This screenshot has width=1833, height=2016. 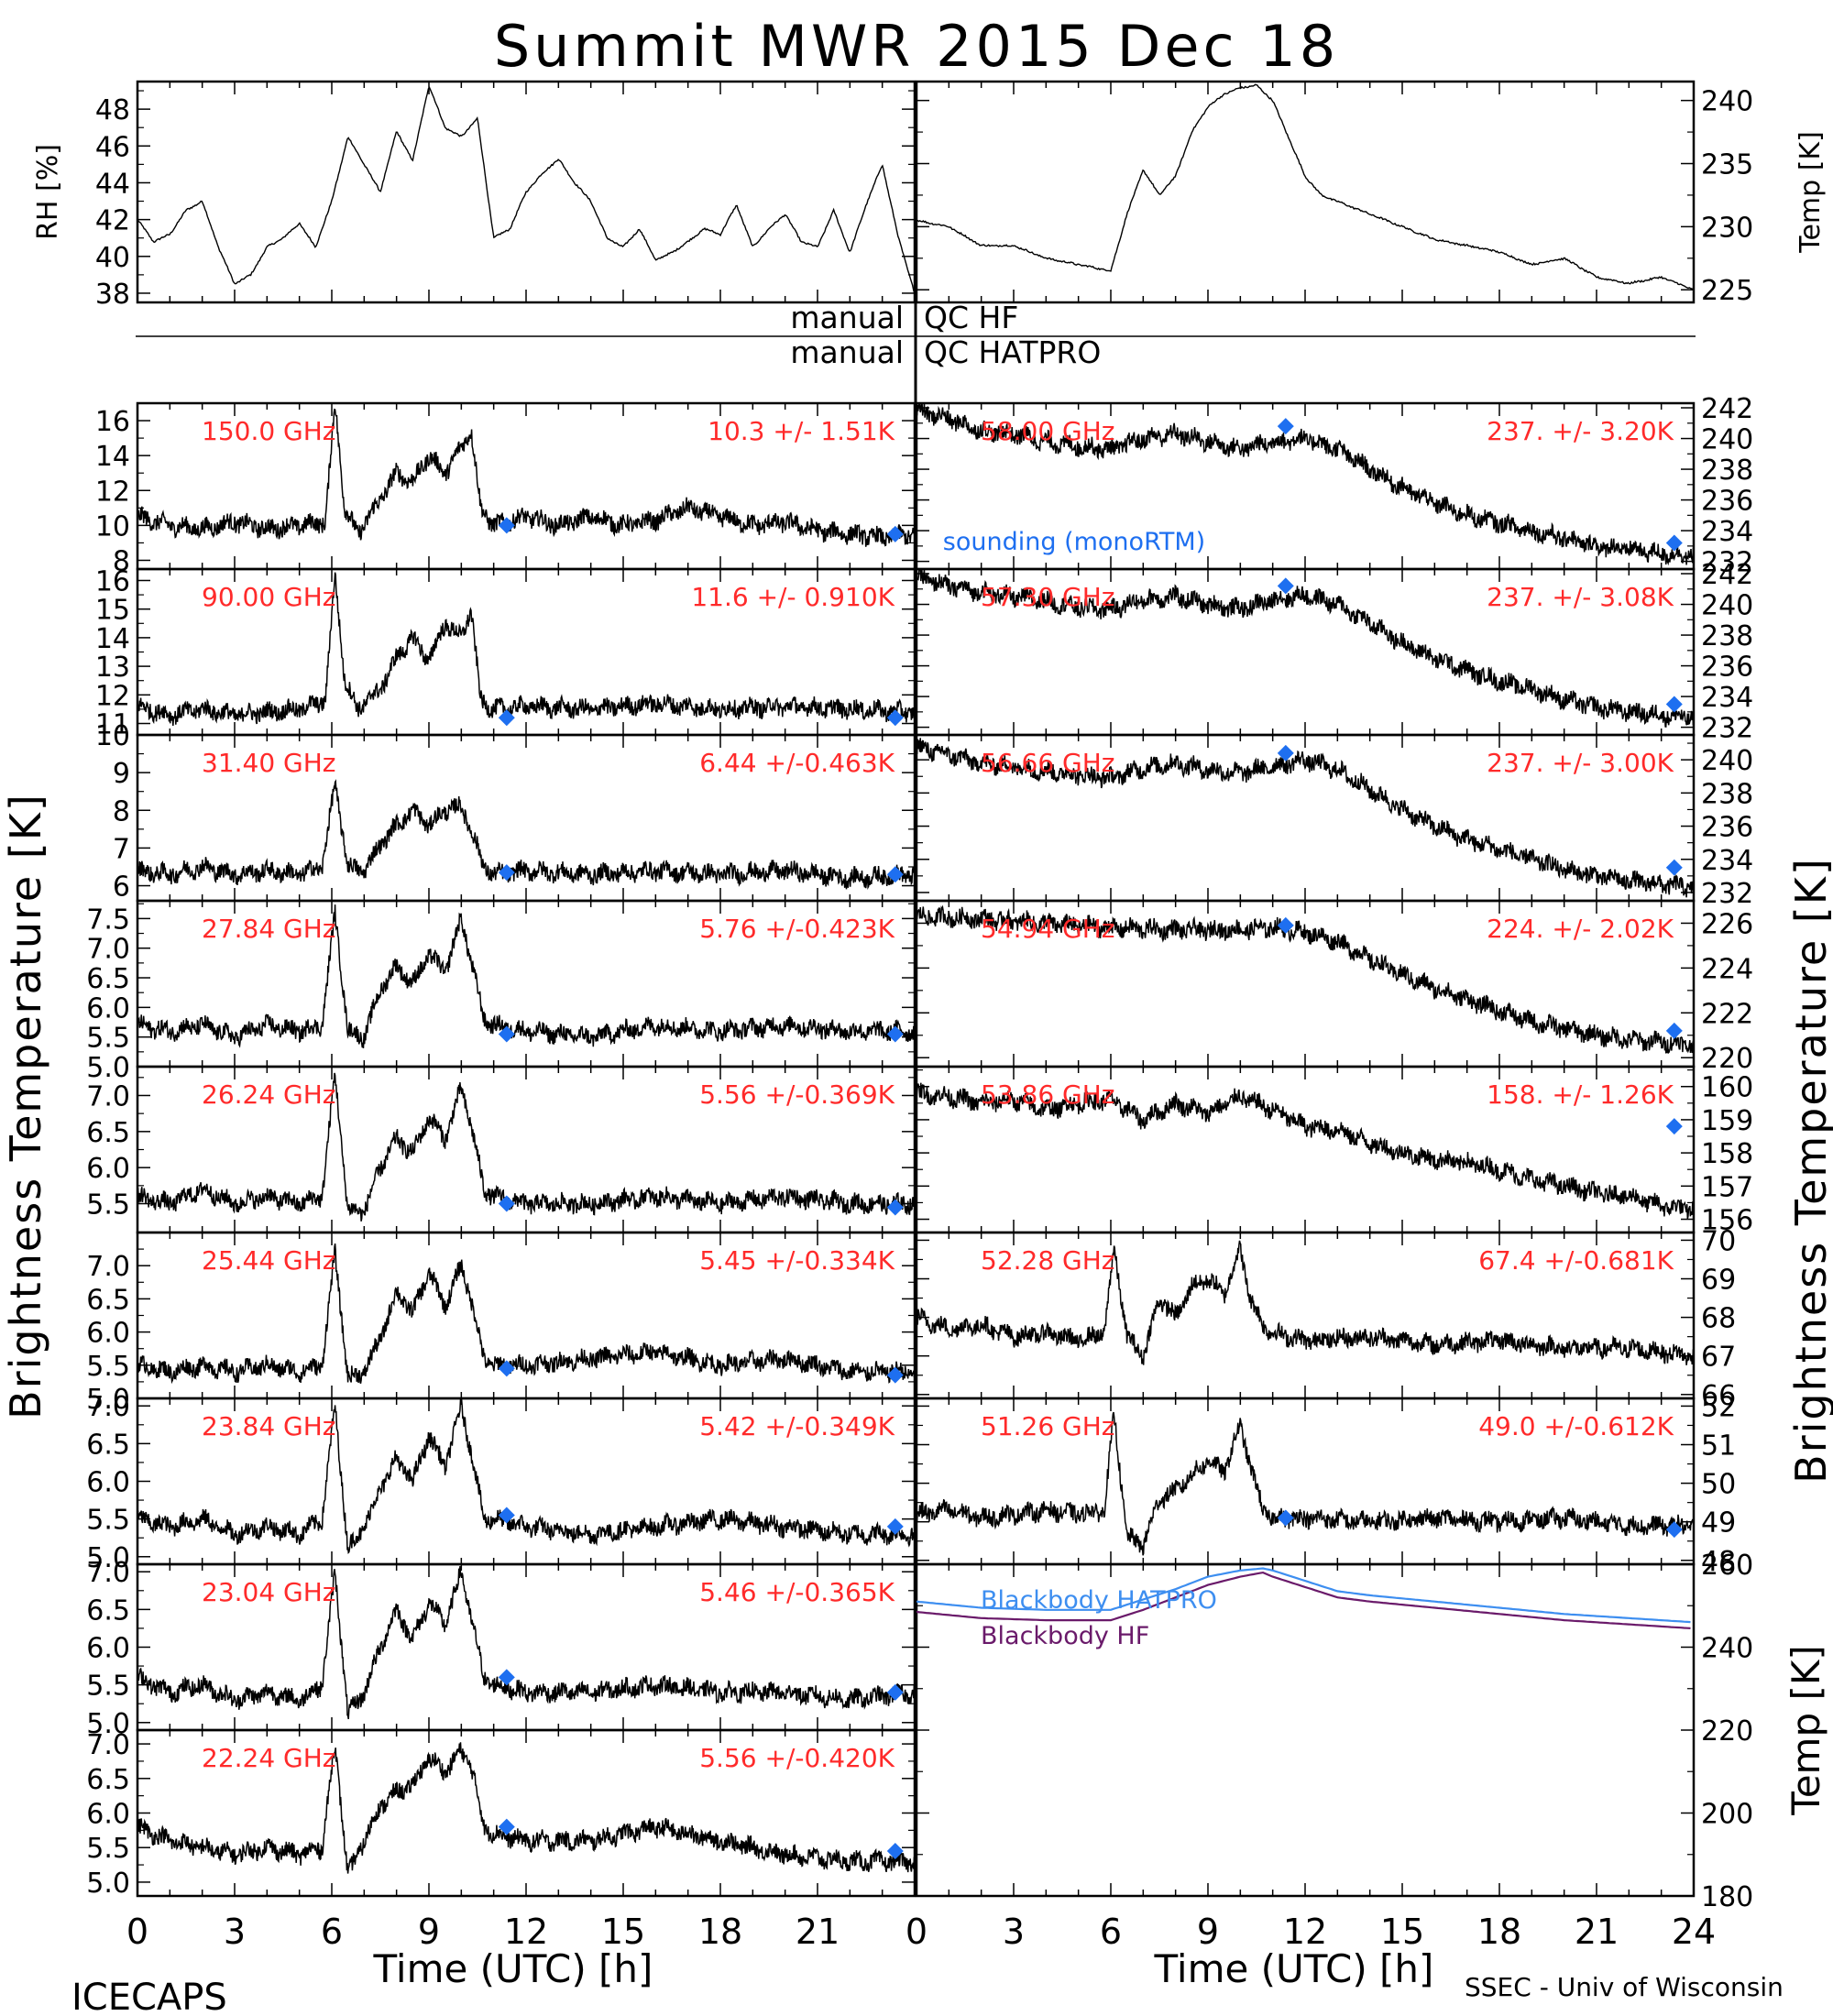 What do you see at coordinates (108, 920) in the screenshot?
I see `y-tick-label: 7.5` at bounding box center [108, 920].